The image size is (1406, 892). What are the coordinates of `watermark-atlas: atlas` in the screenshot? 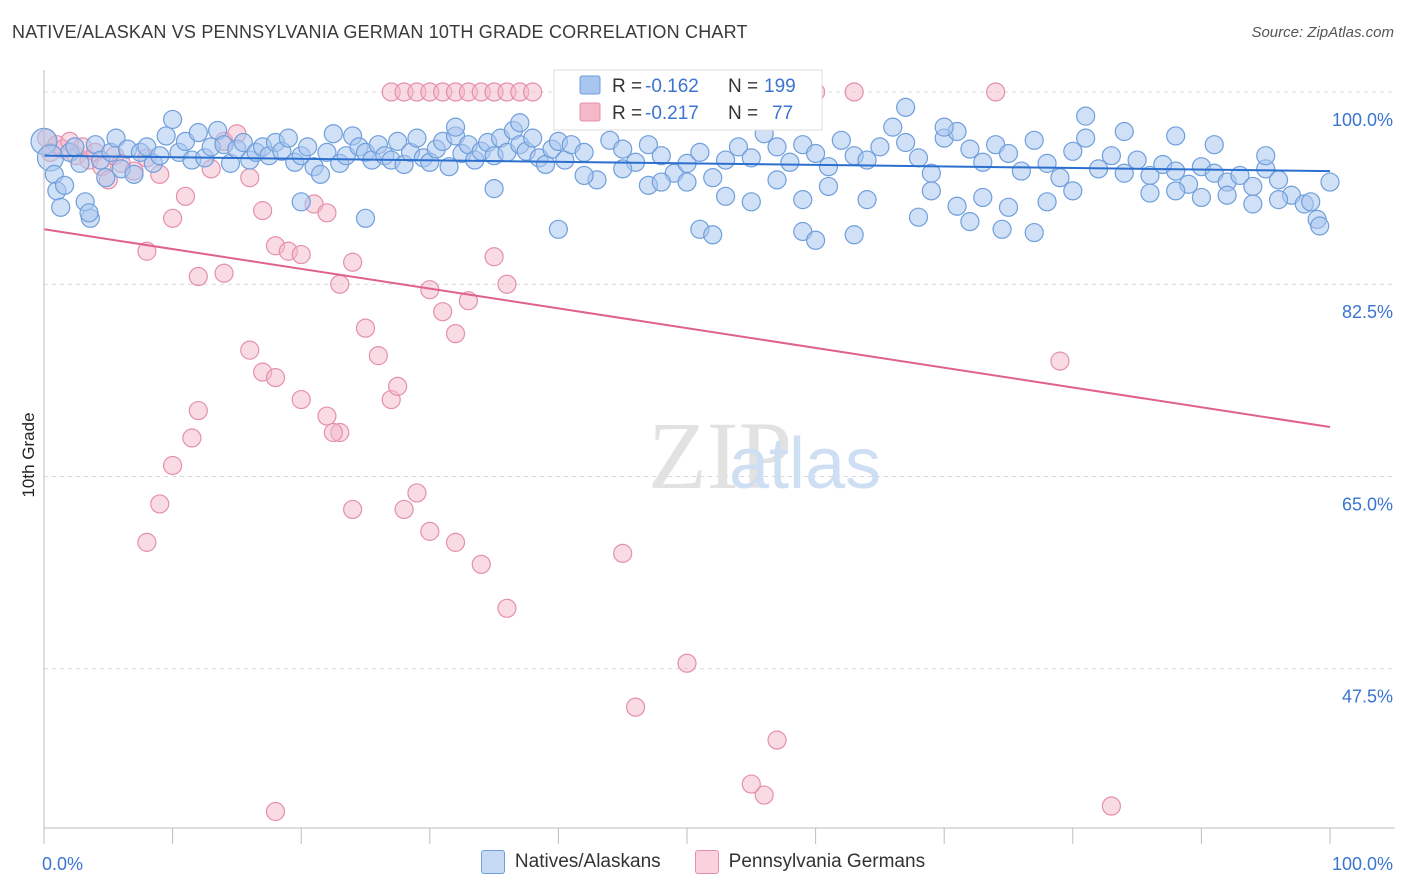 It's located at (805, 464).